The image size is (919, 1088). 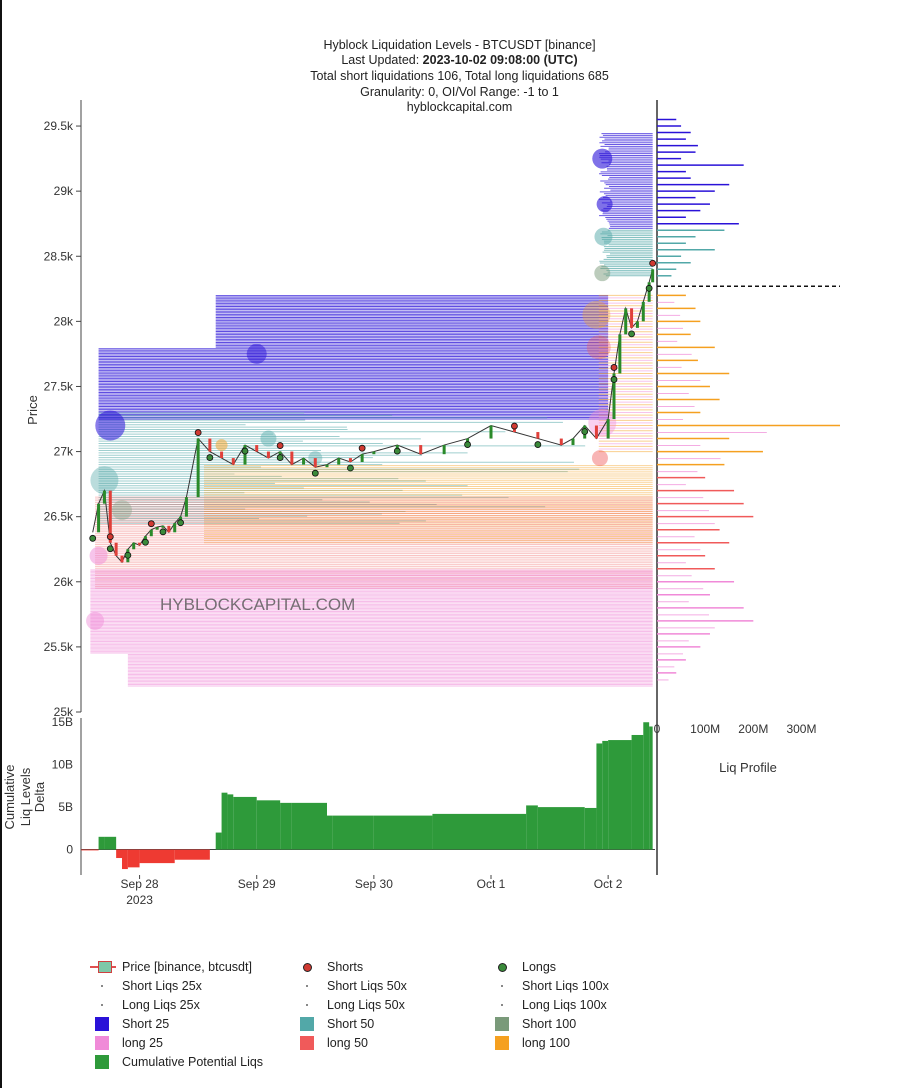 What do you see at coordinates (64, 582) in the screenshot?
I see `price-y-tick-label: 26k` at bounding box center [64, 582].